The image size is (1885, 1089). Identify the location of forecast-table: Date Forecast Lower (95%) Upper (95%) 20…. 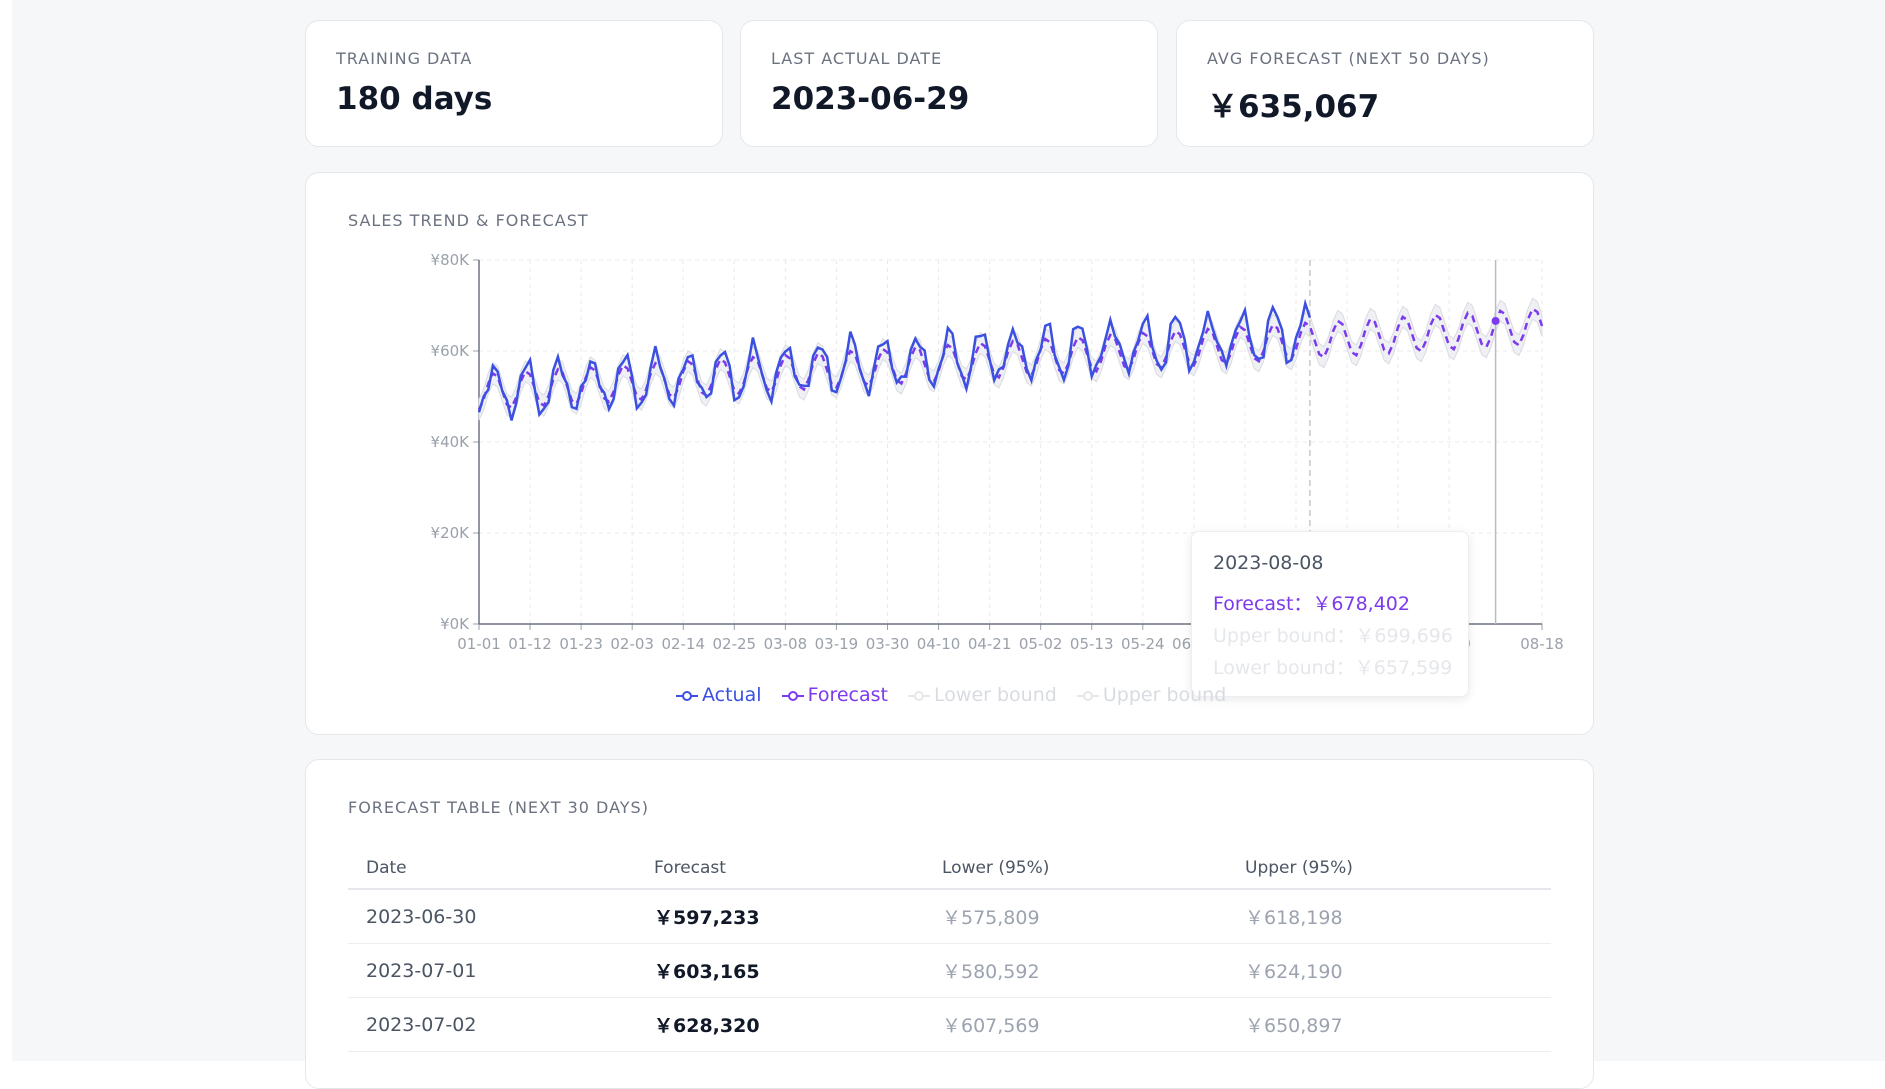
(949, 950).